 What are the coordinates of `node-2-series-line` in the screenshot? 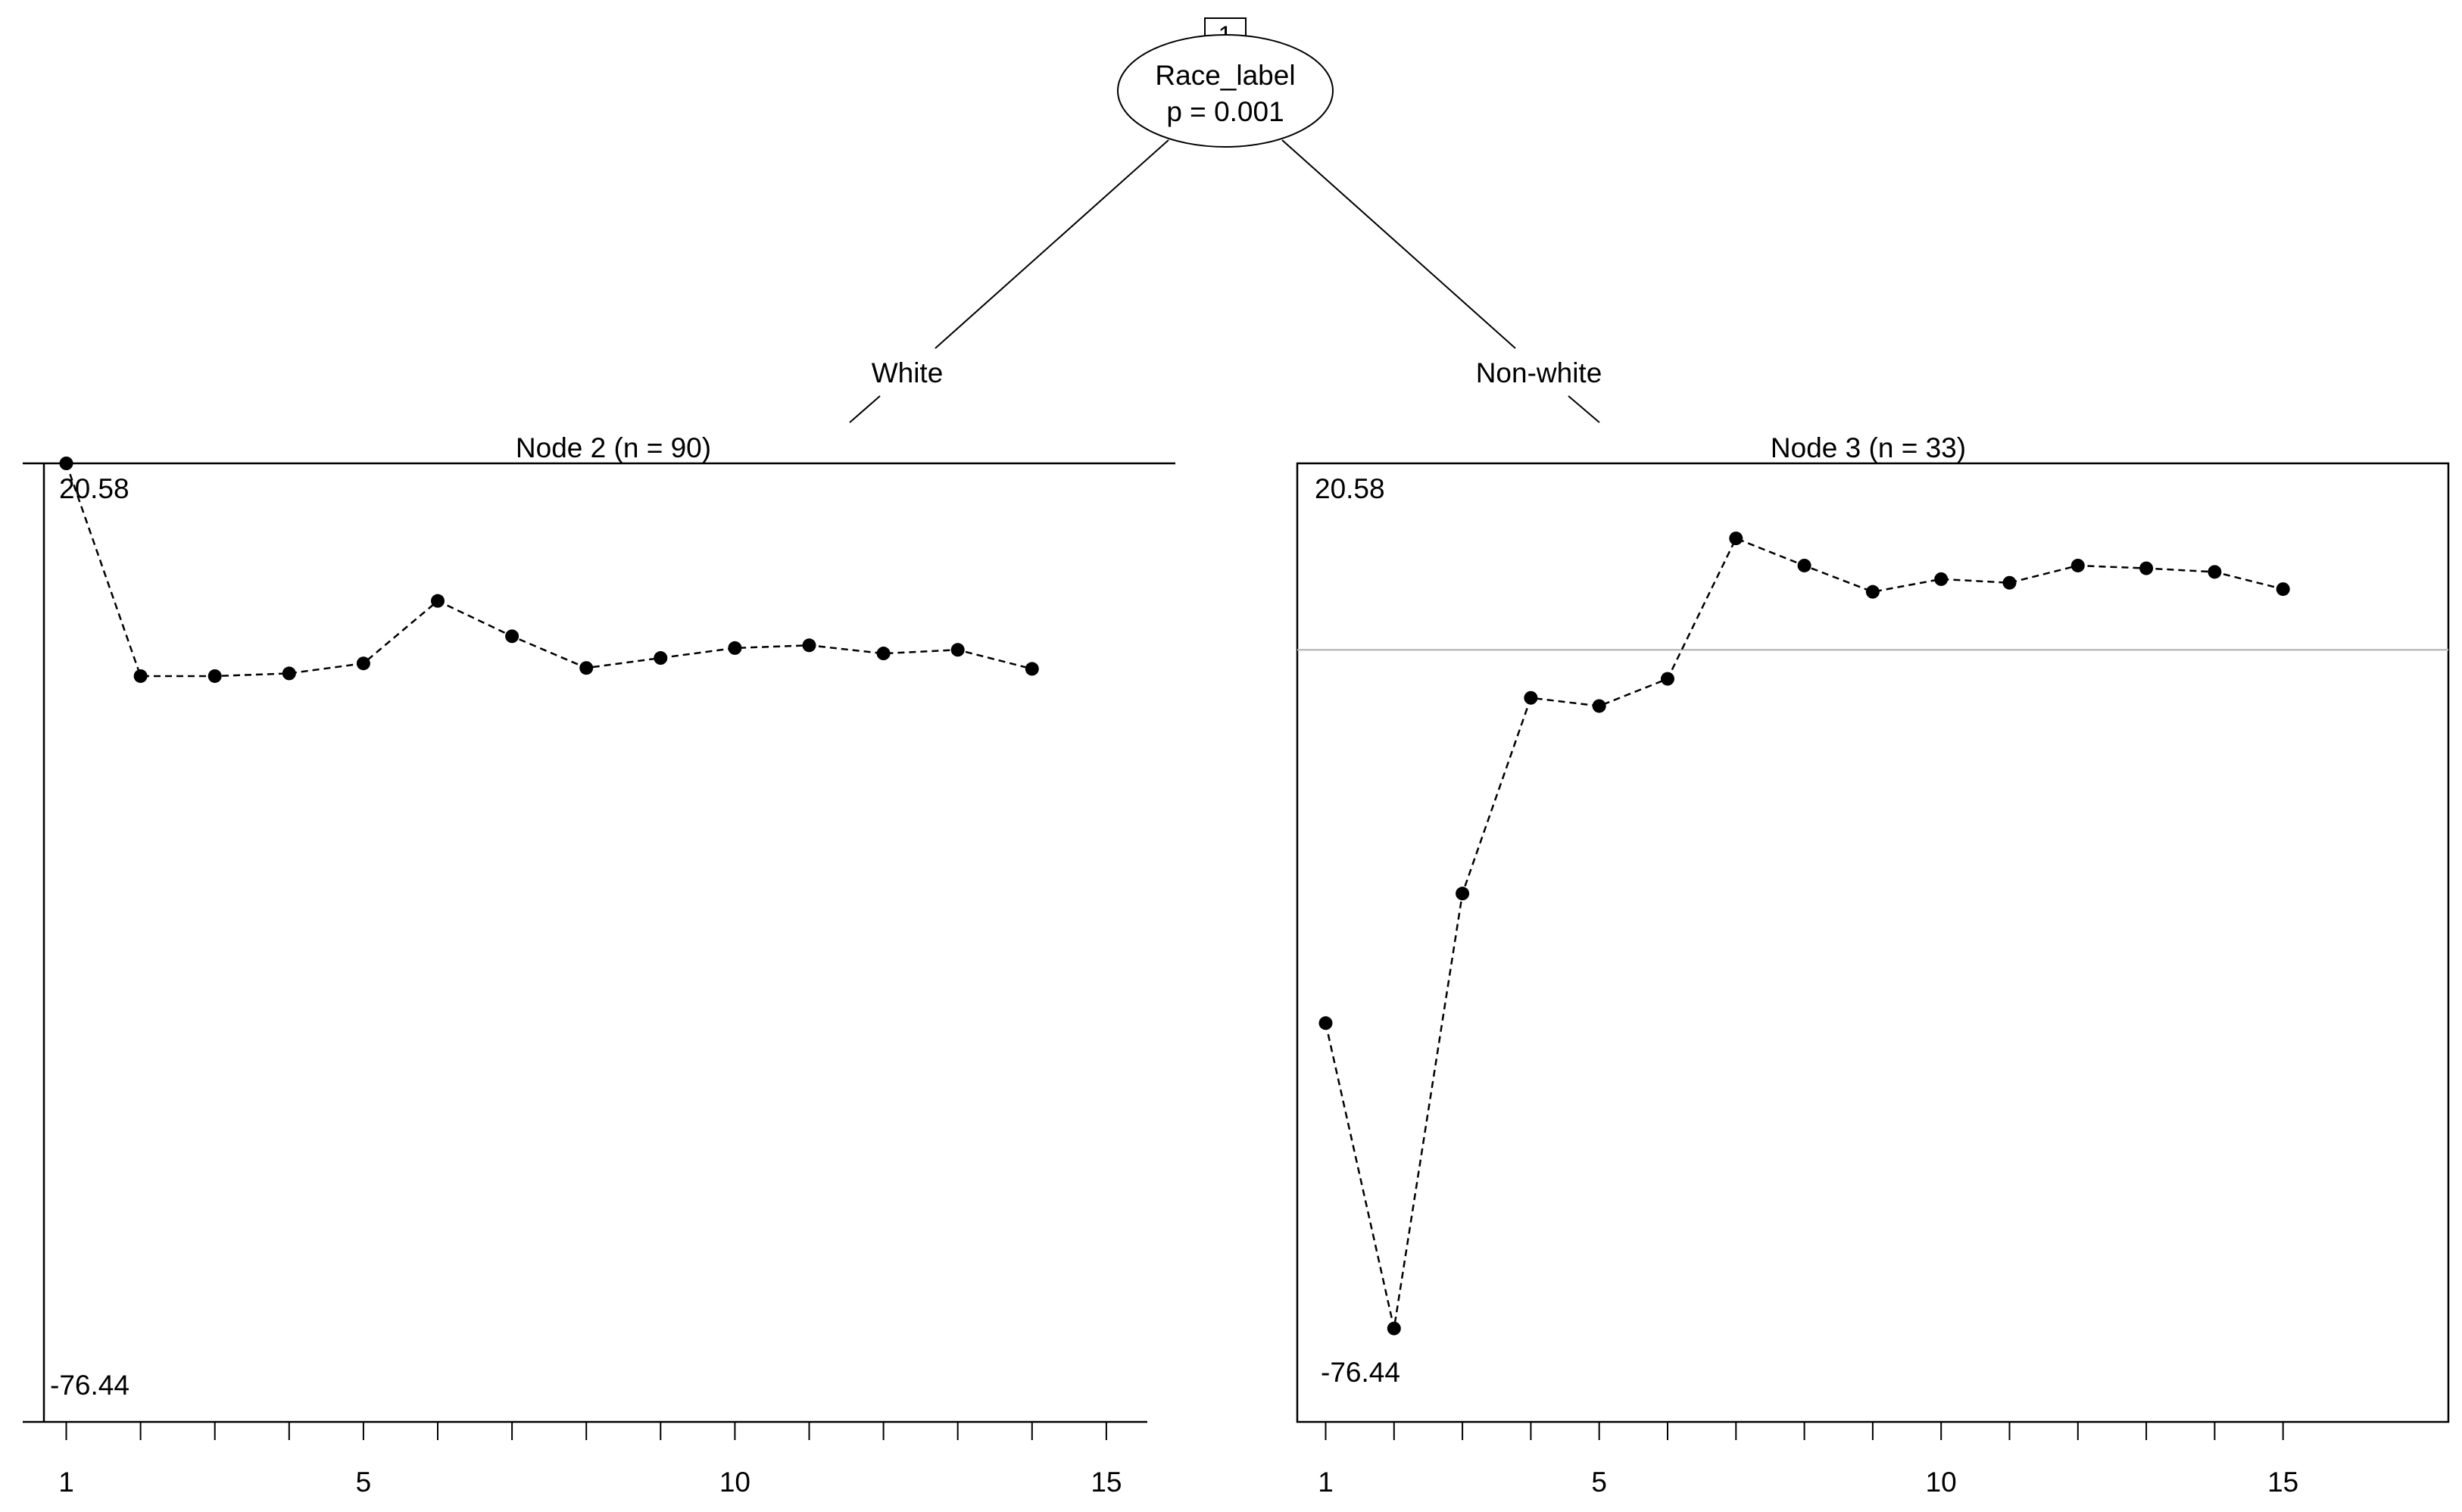 It's located at (549, 570).